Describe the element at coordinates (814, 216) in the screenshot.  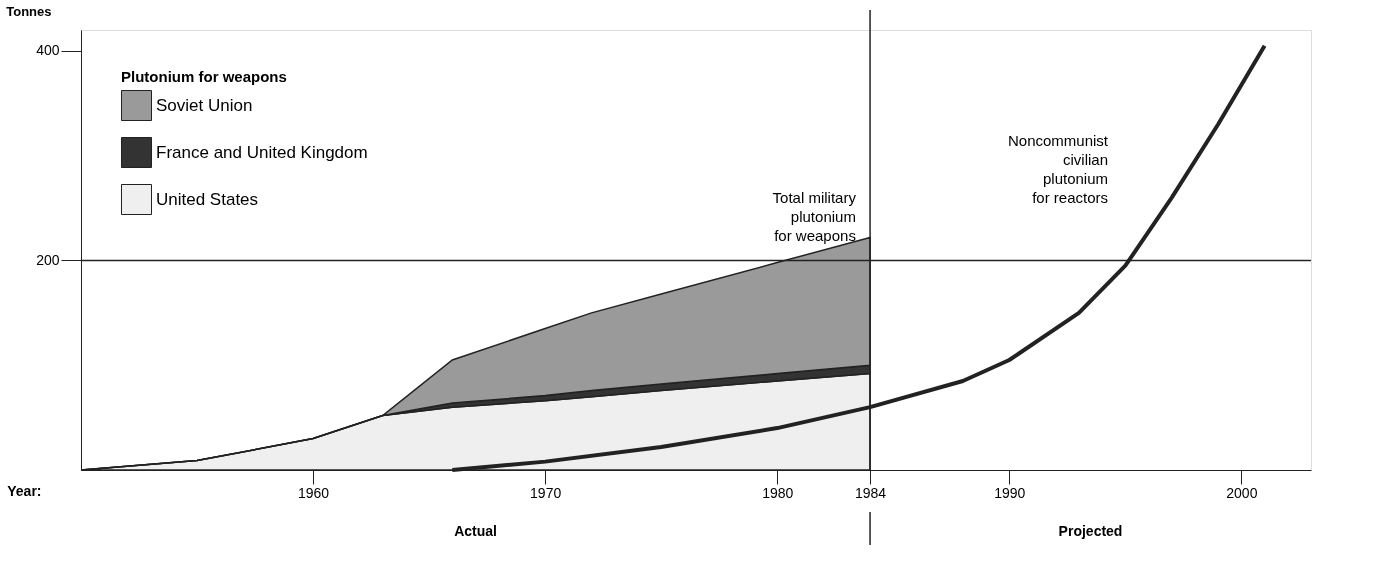
I see `annotation: Total military plutonium for weapons` at that location.